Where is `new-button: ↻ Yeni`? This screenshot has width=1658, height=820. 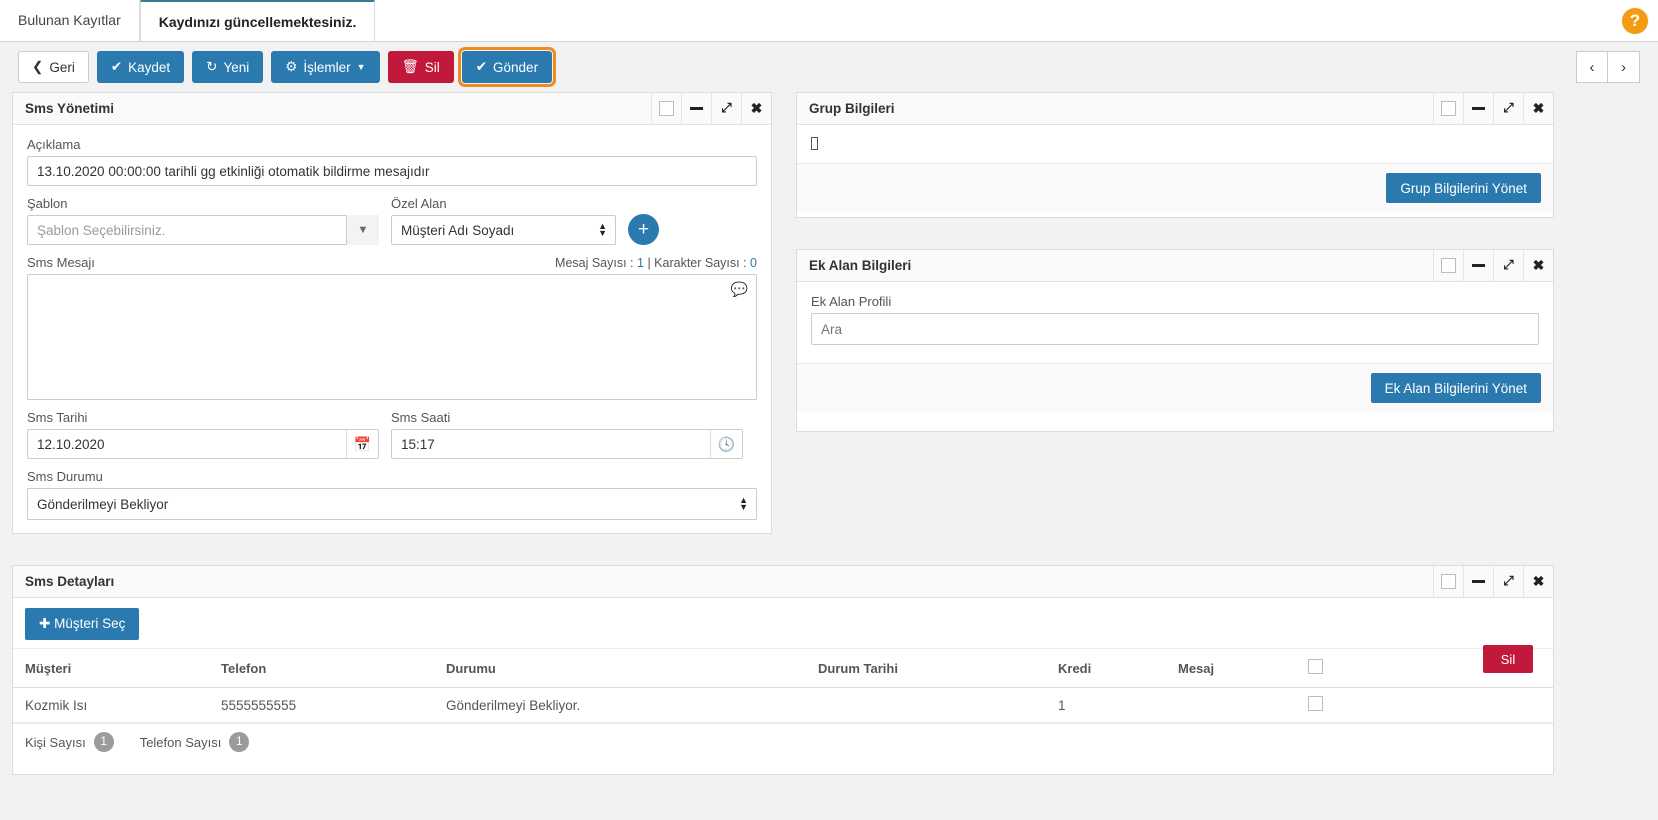 new-button: ↻ Yeni is located at coordinates (228, 67).